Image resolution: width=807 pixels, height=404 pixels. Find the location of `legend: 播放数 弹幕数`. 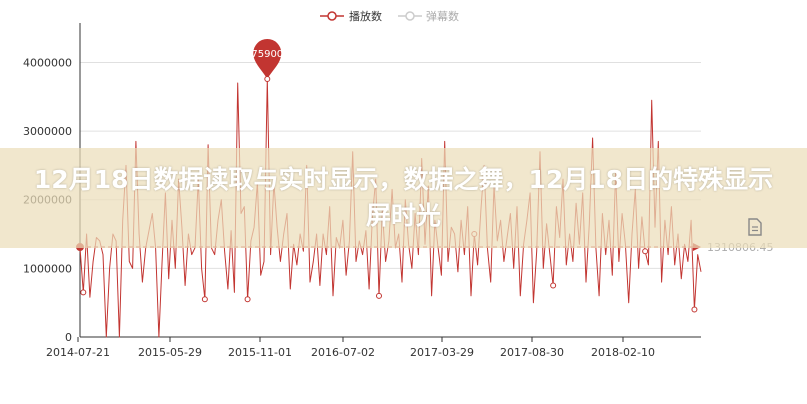

legend: 播放数 弹幕数 is located at coordinates (389, 16).